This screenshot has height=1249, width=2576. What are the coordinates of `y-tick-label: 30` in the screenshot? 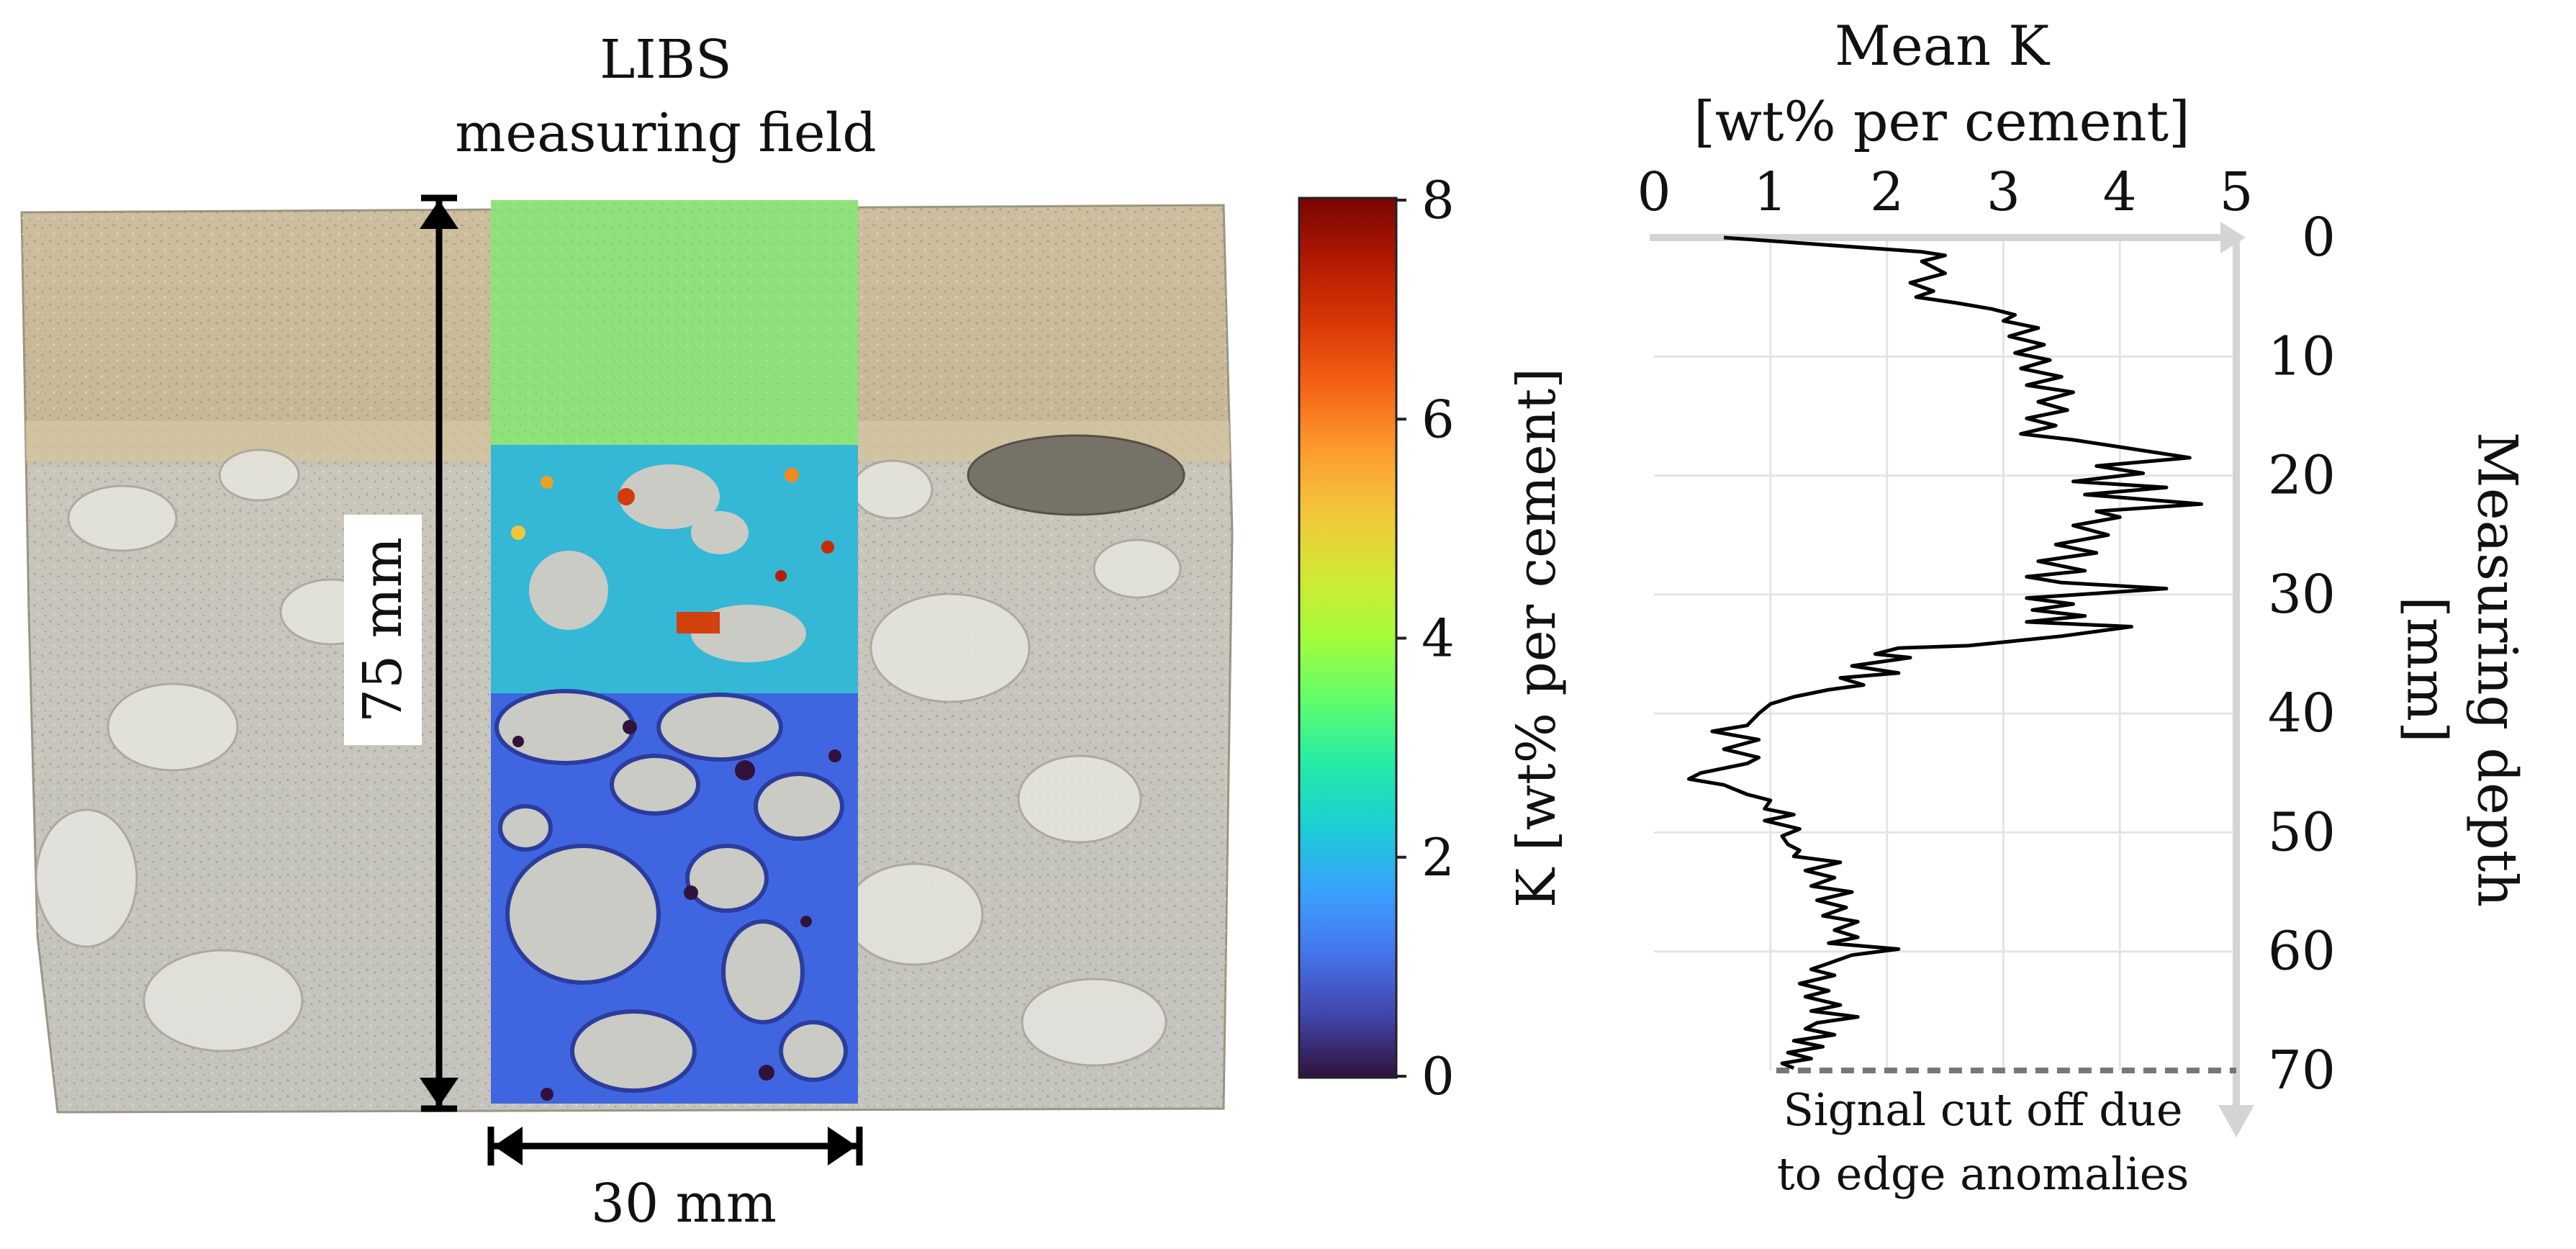 It's located at (2302, 595).